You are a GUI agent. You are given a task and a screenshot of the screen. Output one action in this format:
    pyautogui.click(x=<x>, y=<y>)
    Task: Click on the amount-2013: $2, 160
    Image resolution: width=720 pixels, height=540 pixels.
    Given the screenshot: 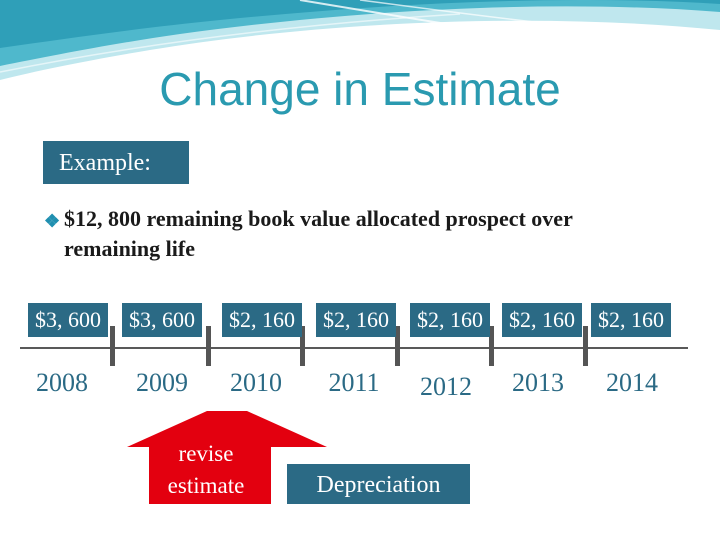 What is the action you would take?
    pyautogui.click(x=542, y=320)
    